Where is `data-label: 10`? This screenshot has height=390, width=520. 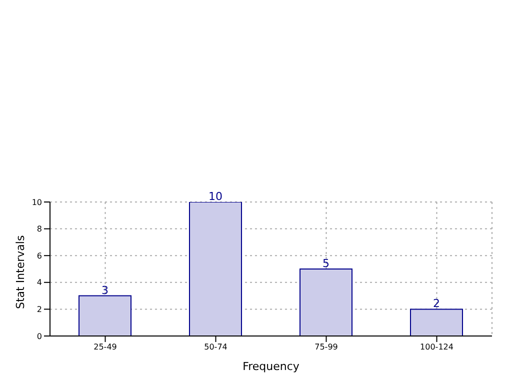
data-label: 10 is located at coordinates (215, 196).